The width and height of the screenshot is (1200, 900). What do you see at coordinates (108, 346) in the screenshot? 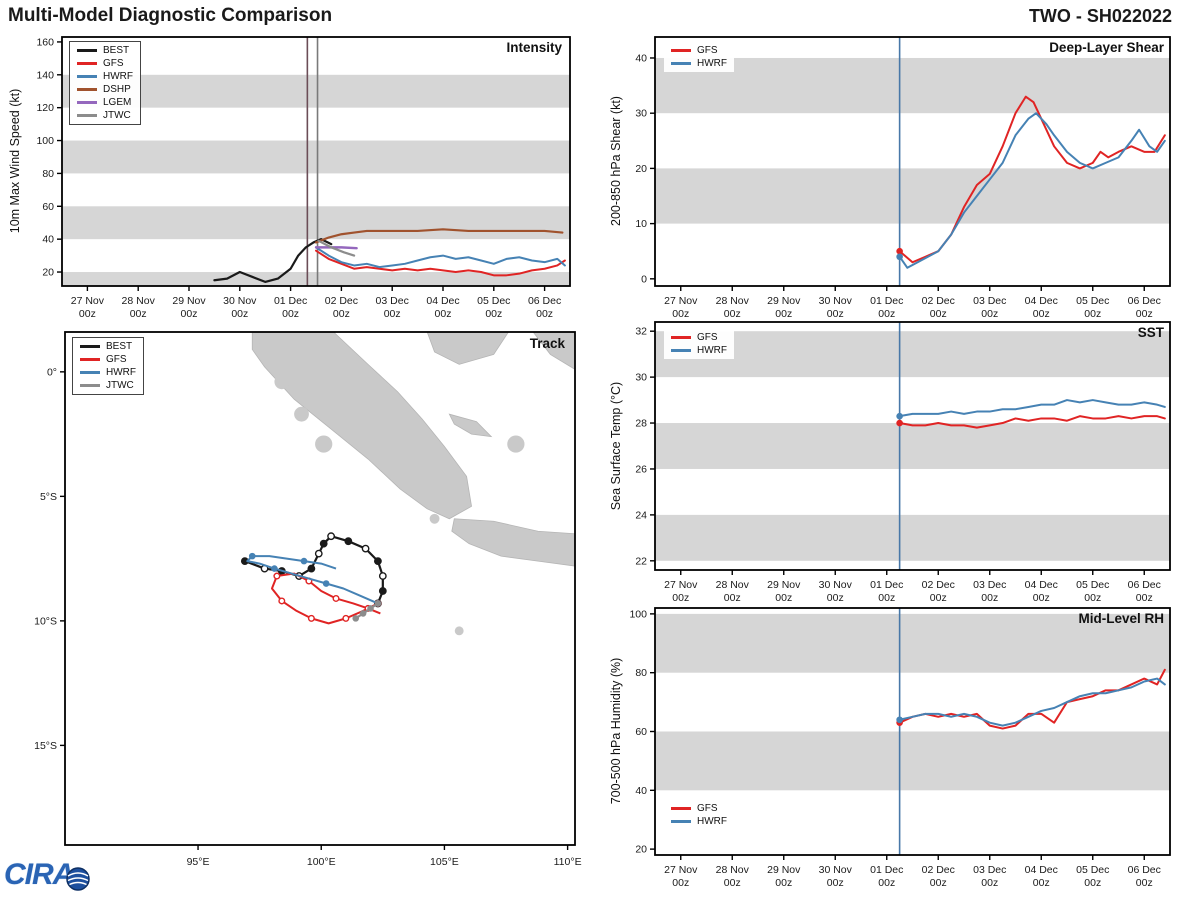
I see `legend-item-best: BEST` at bounding box center [108, 346].